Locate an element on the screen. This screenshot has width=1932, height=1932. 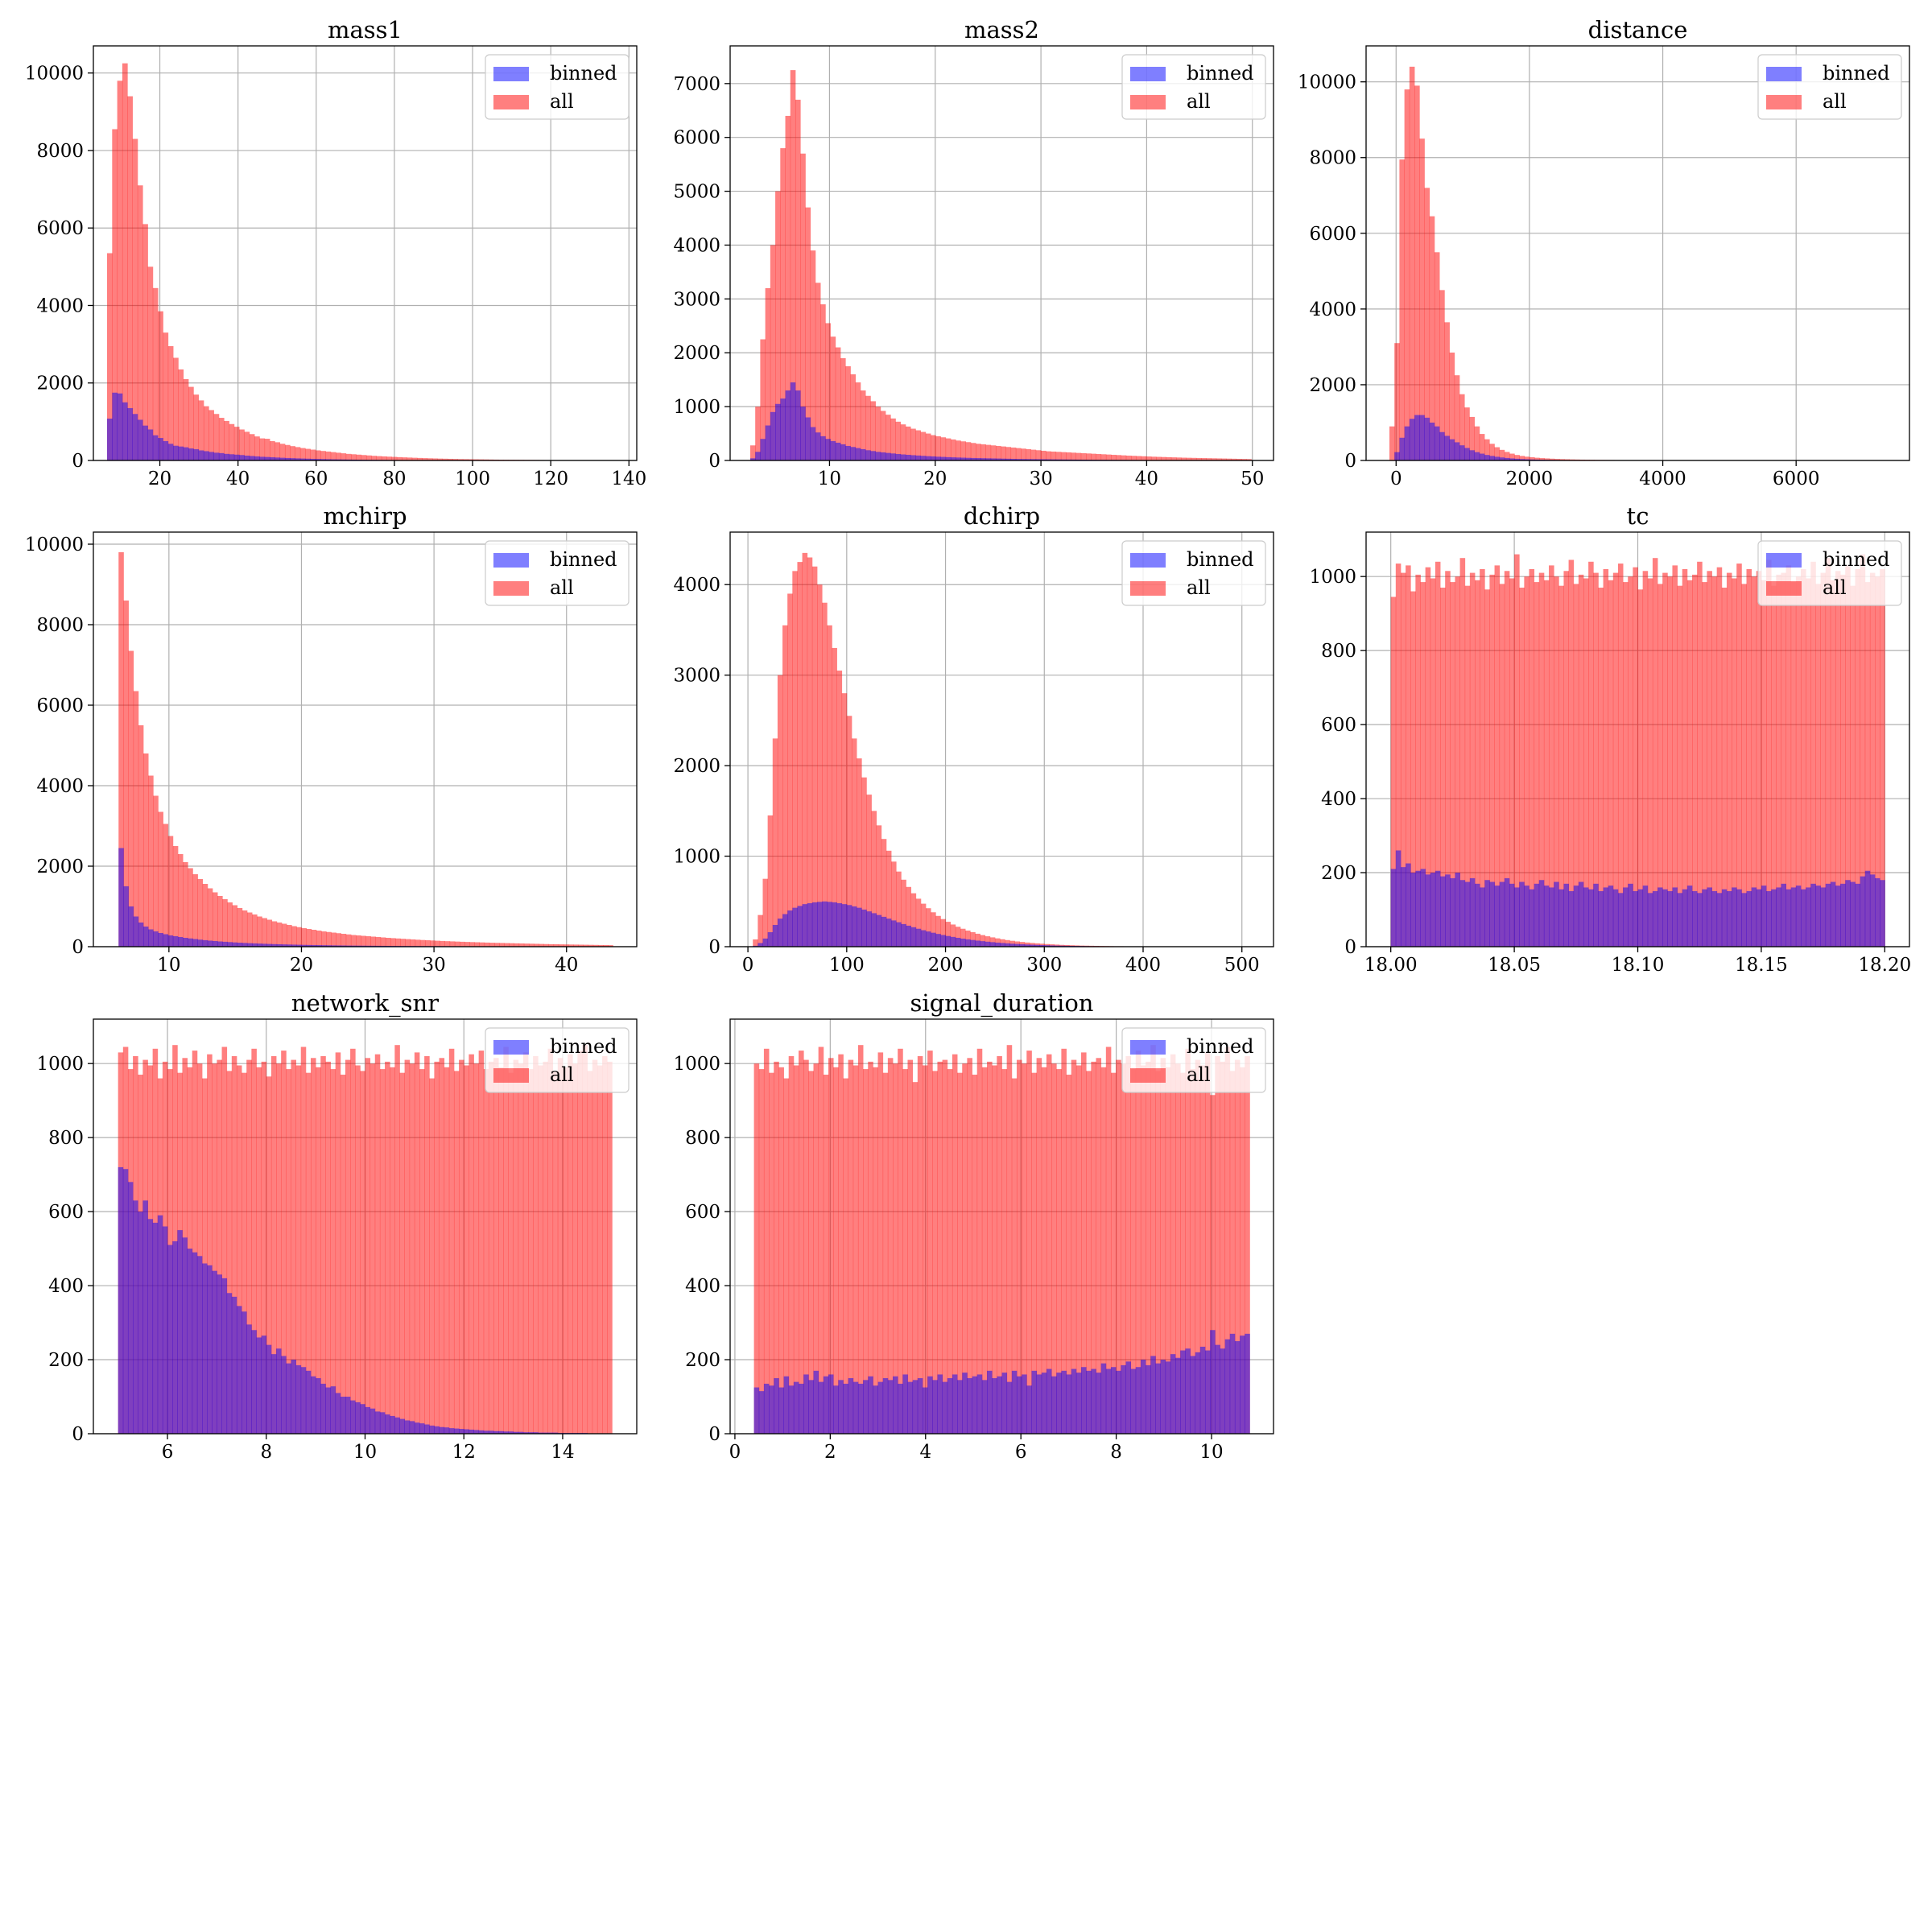
x-tick-label: 100 is located at coordinates (847, 966).